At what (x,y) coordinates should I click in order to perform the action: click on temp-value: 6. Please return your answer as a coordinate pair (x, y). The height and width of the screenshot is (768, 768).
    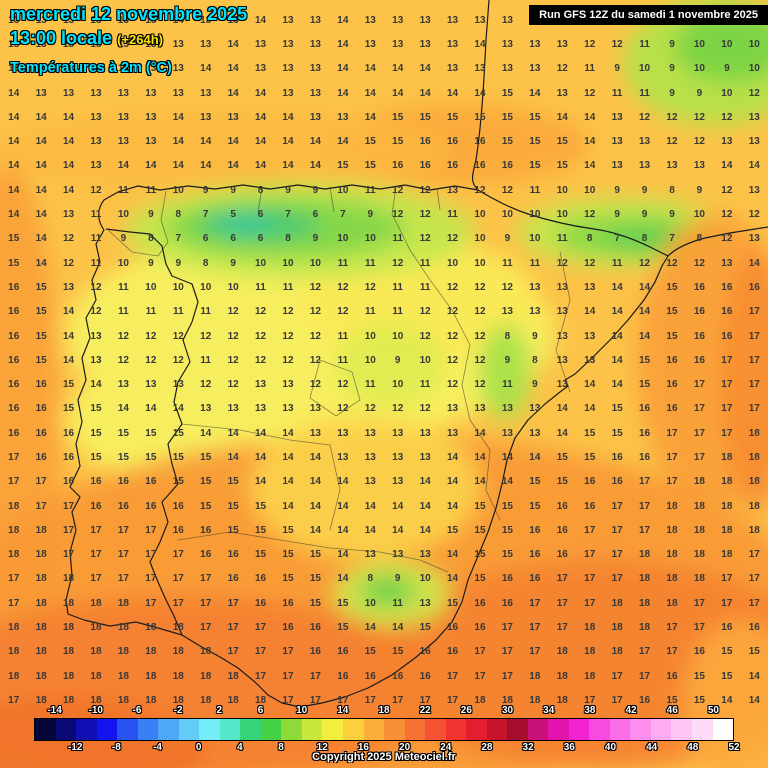
    Looking at the image, I should click on (233, 239).